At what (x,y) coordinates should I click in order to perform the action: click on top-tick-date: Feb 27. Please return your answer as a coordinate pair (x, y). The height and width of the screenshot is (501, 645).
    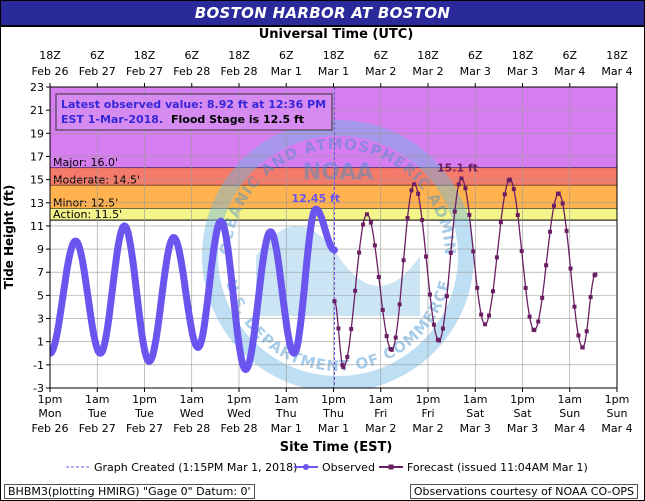
    Looking at the image, I should click on (97, 71).